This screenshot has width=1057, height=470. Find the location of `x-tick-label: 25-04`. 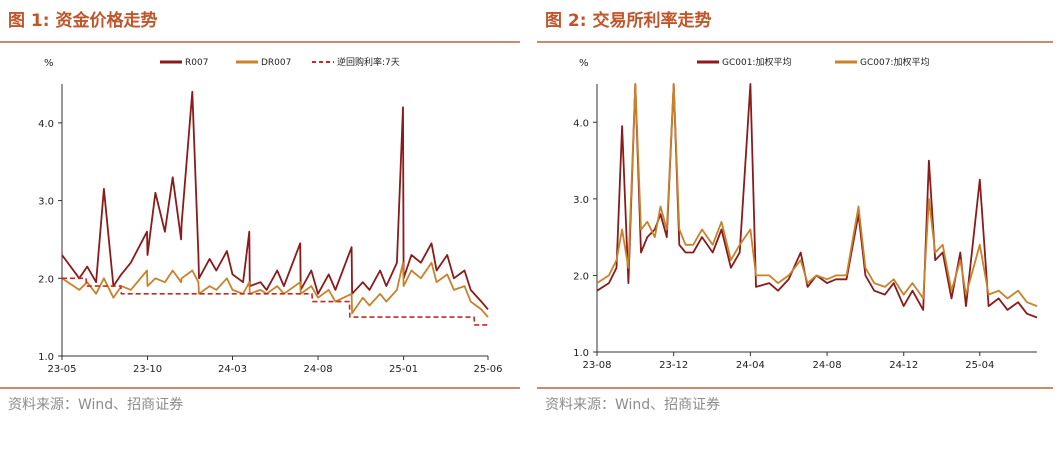

x-tick-label: 25-04 is located at coordinates (979, 365).